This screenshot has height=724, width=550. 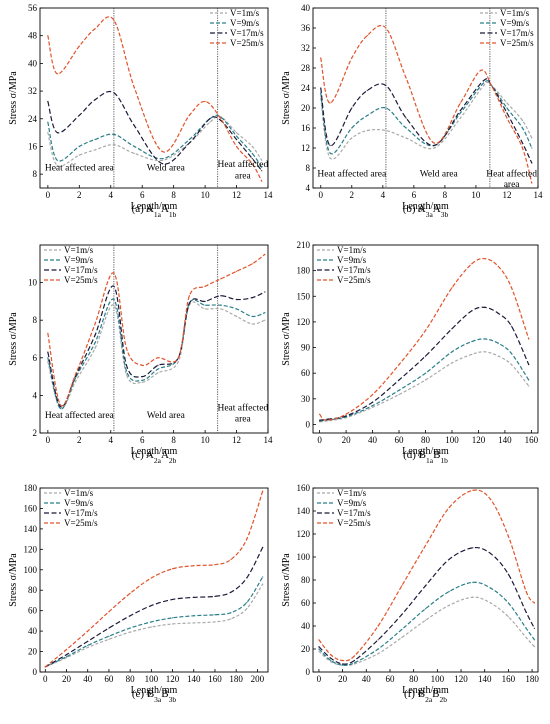 I want to click on y-tick-label: 36, so click(x=306, y=28).